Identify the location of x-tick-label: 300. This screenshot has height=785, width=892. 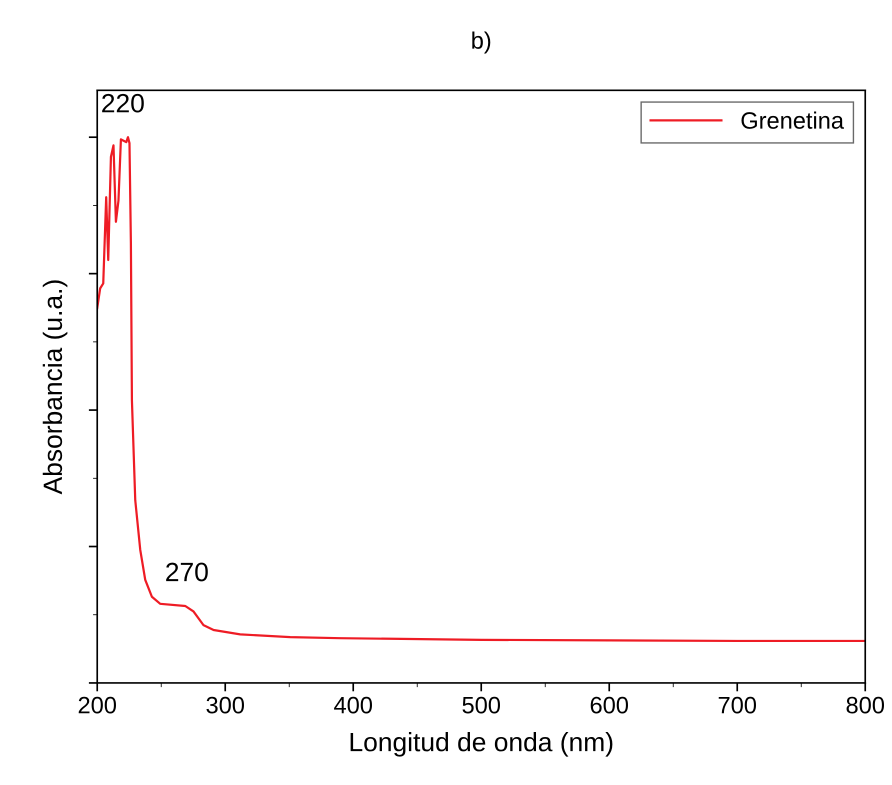
(225, 705).